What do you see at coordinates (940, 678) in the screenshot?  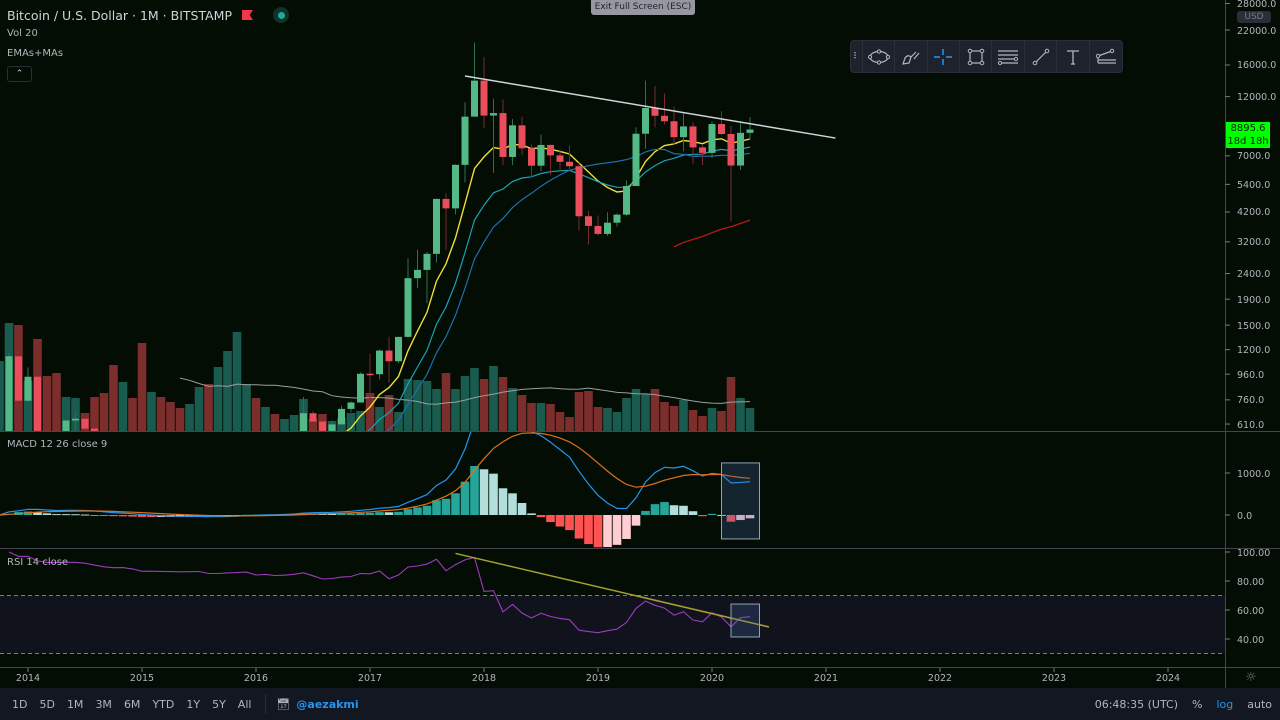 I see `time-tick: 2022` at bounding box center [940, 678].